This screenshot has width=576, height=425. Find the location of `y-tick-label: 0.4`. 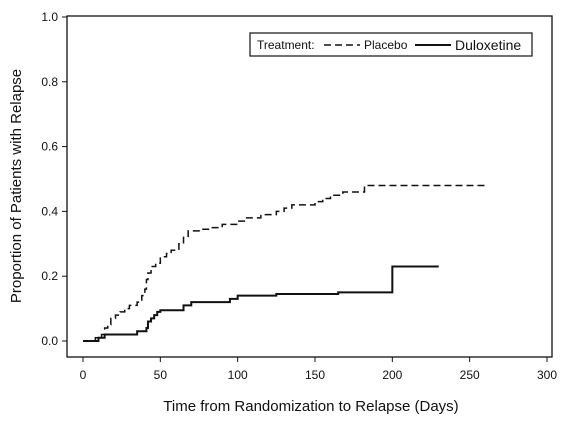

y-tick-label: 0.4 is located at coordinates (49, 211).